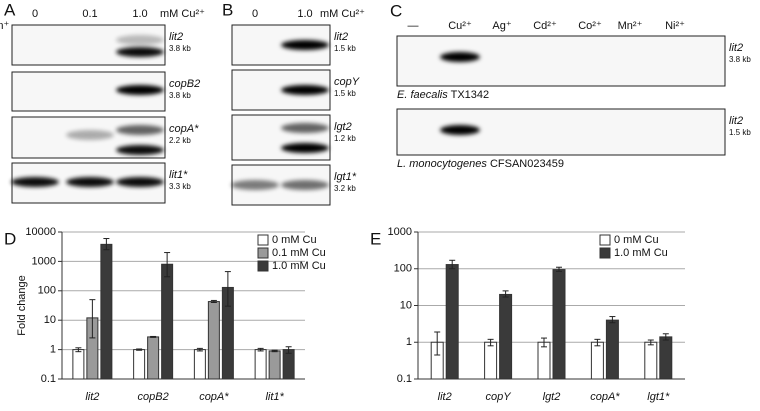 The height and width of the screenshot is (411, 760). What do you see at coordinates (422, 95) in the screenshot?
I see `species: E. faecalis` at bounding box center [422, 95].